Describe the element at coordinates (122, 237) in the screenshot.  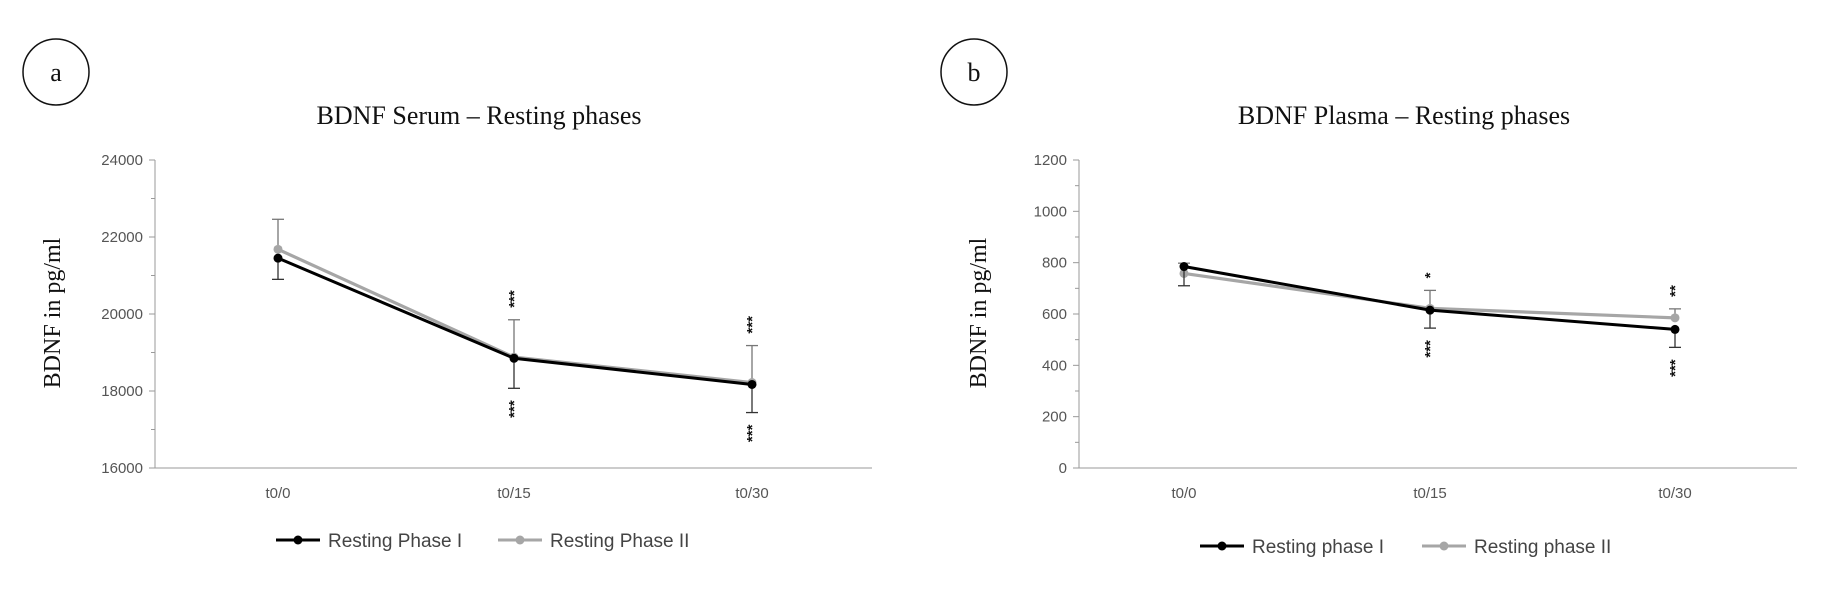
I see `y-tick-label: 22000` at that location.